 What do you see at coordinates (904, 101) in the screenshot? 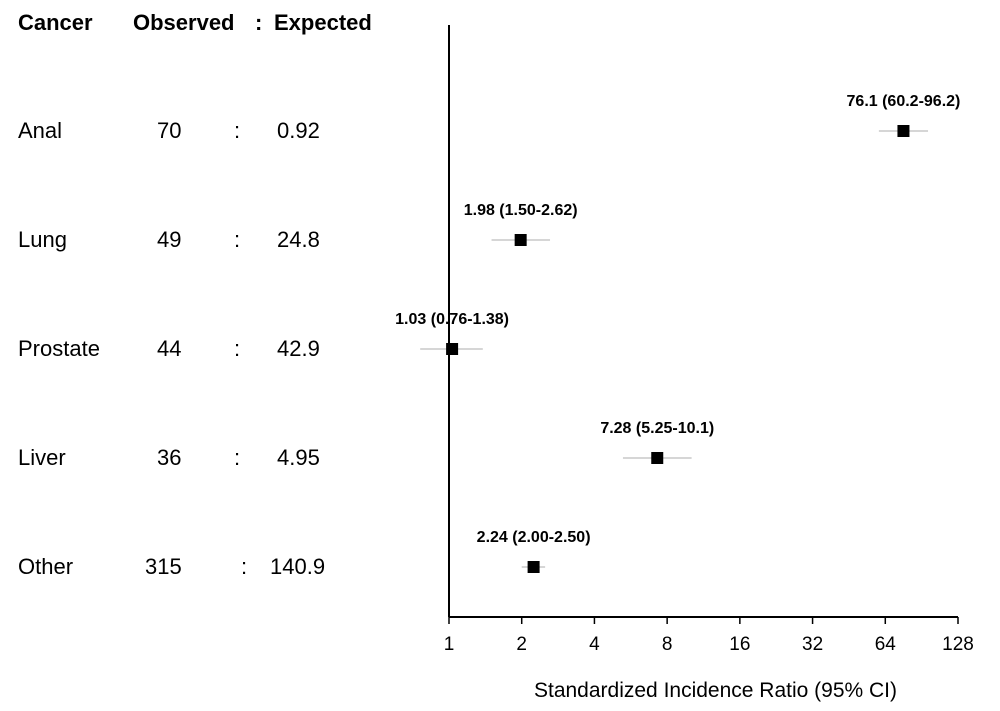
I see `data-label: 76.1 (60.2-96.2)` at bounding box center [904, 101].